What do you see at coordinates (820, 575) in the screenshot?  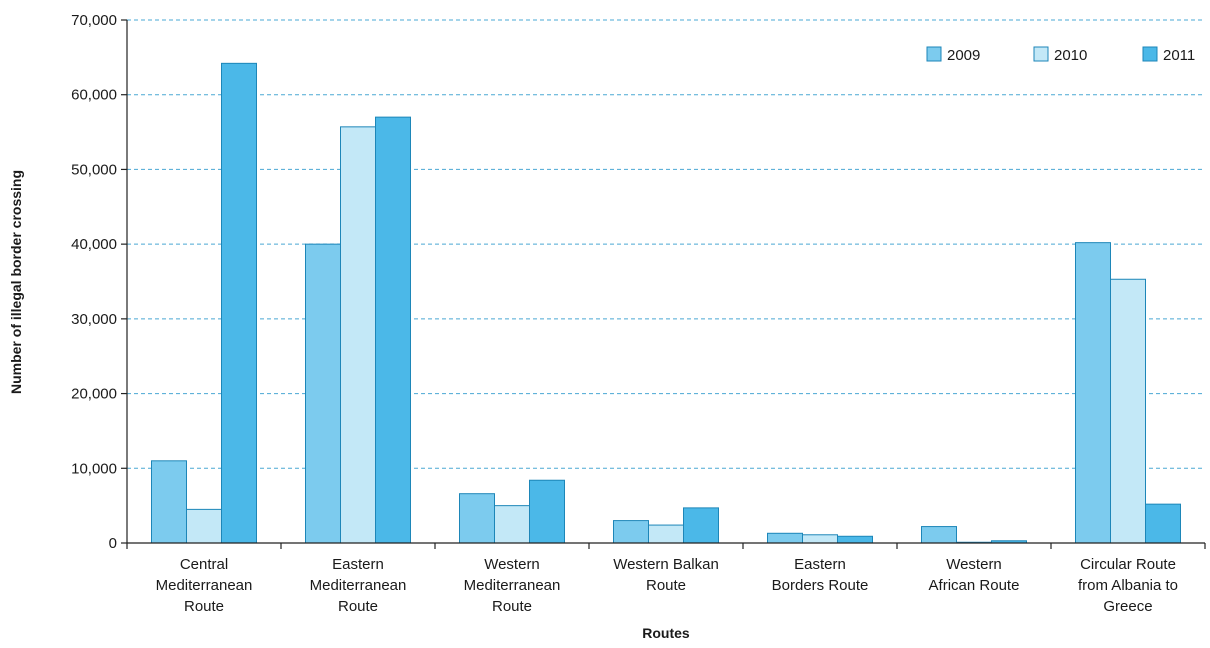 I see `x-tick-label: Eastern Borders Route` at bounding box center [820, 575].